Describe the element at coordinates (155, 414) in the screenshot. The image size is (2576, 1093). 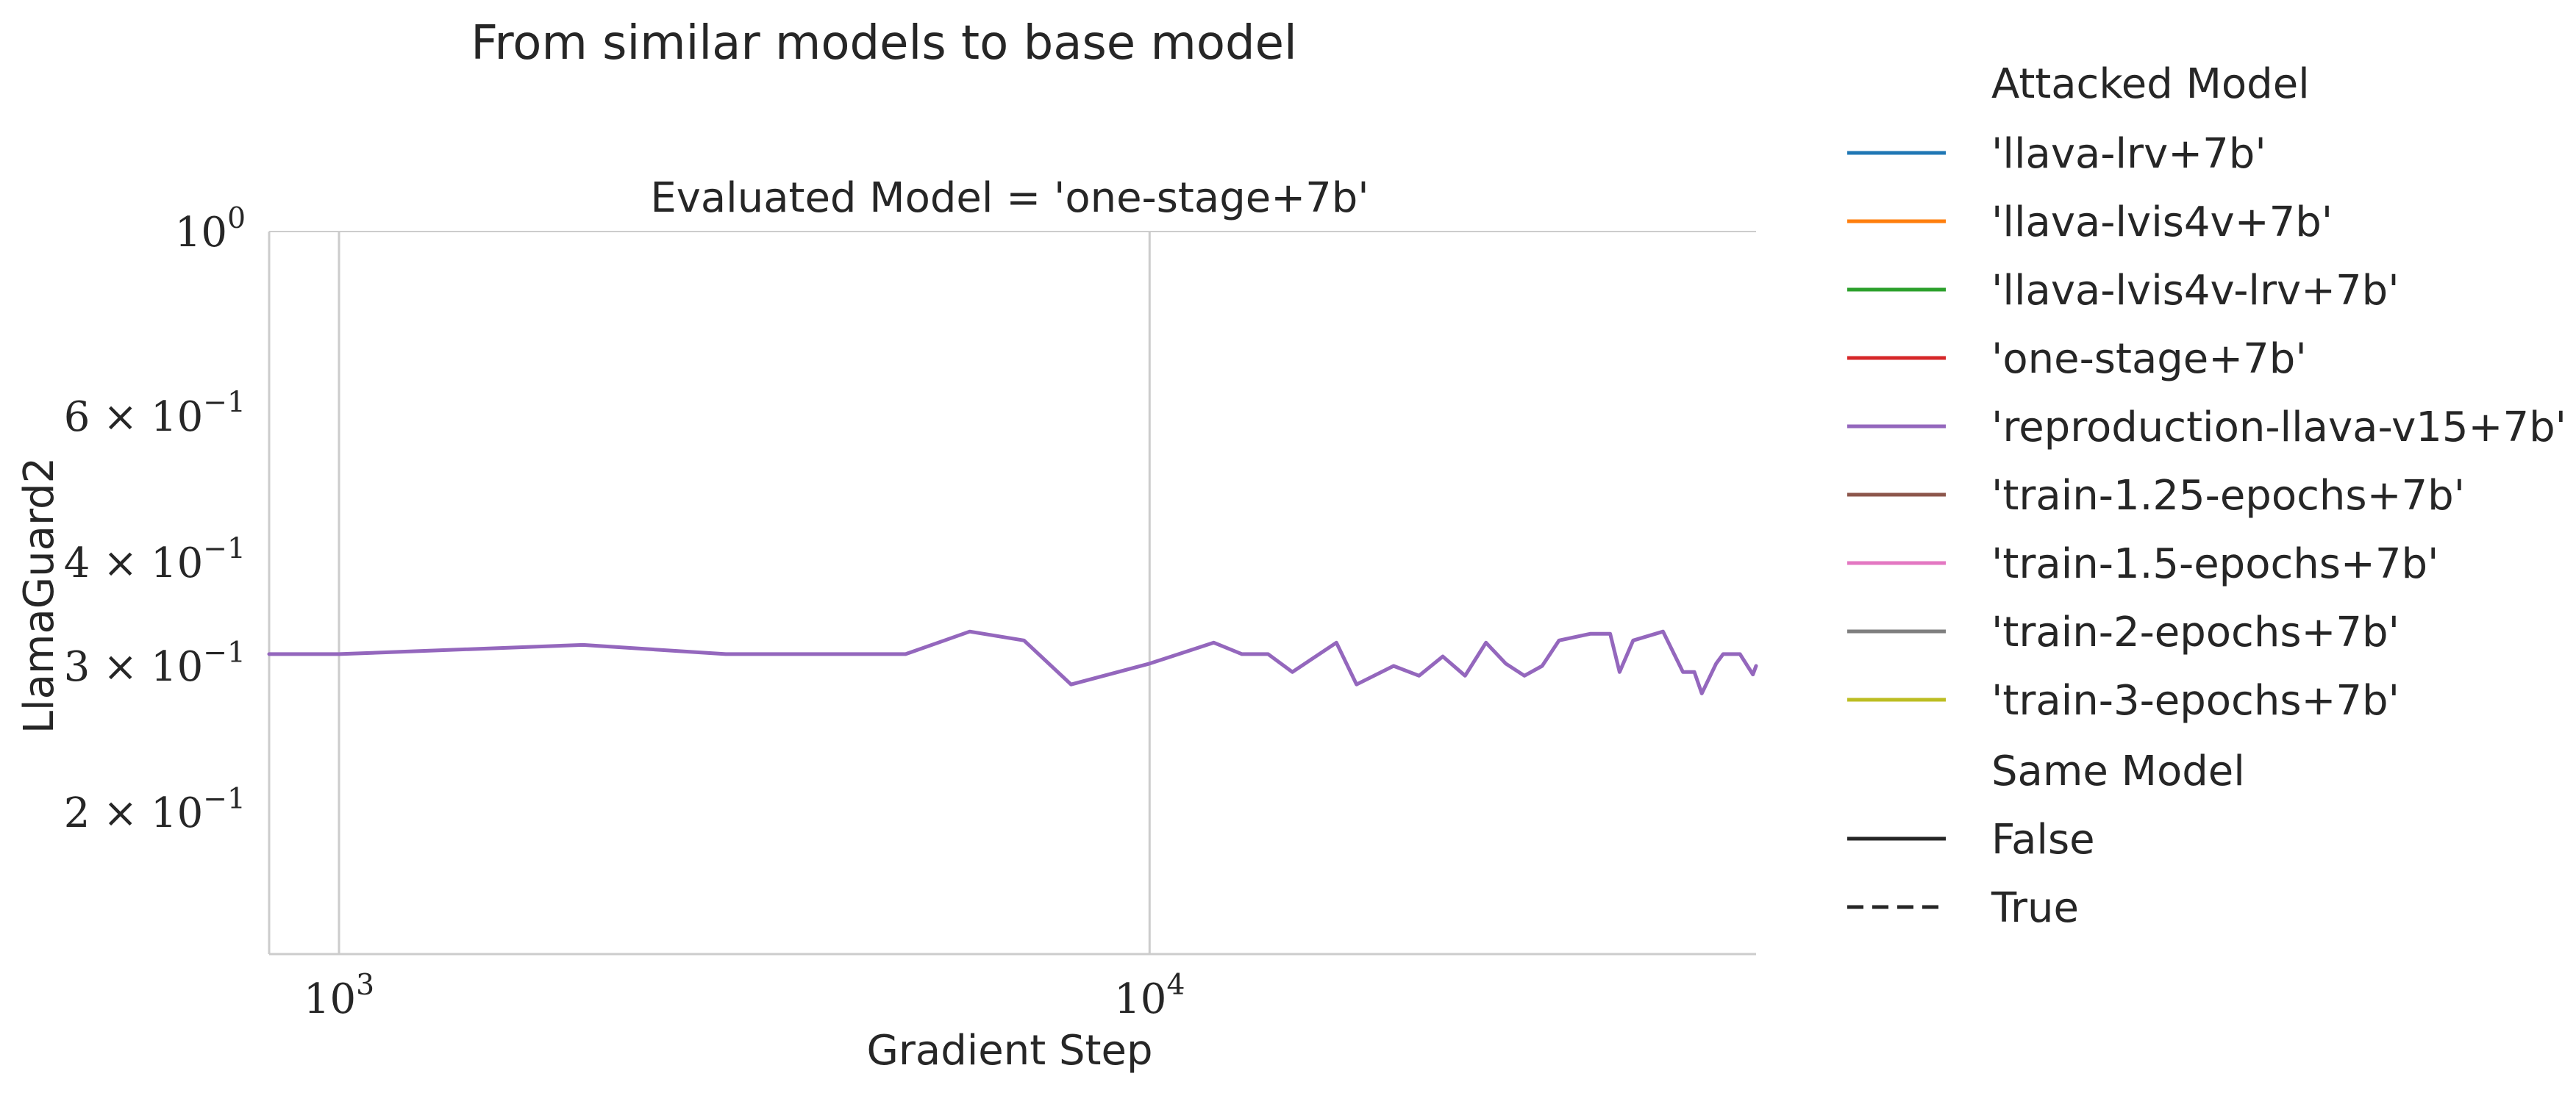
I see `y-tick-label: 6 × 10⁻¹` at that location.